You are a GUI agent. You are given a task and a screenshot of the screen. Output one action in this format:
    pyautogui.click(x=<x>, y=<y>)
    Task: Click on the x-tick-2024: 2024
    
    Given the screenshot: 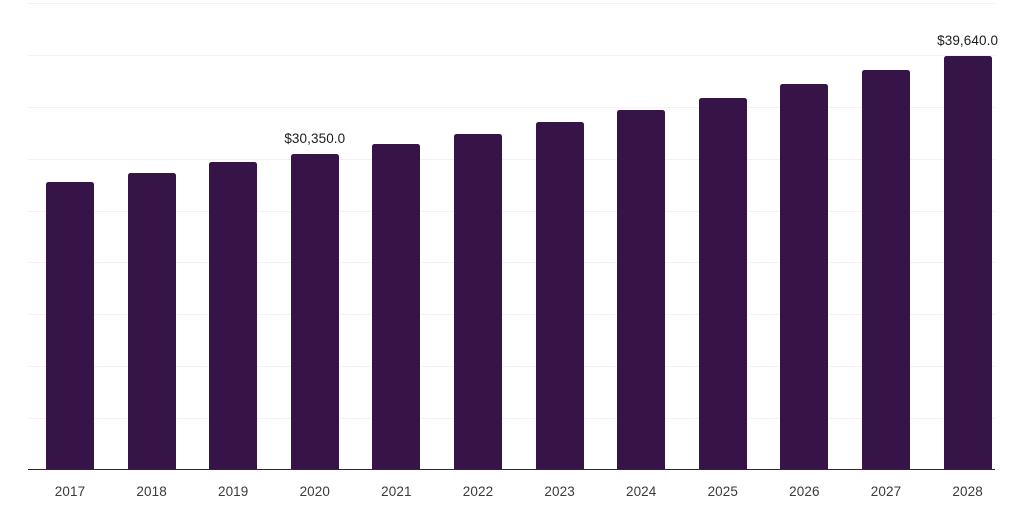 What is the action you would take?
    pyautogui.click(x=641, y=491)
    